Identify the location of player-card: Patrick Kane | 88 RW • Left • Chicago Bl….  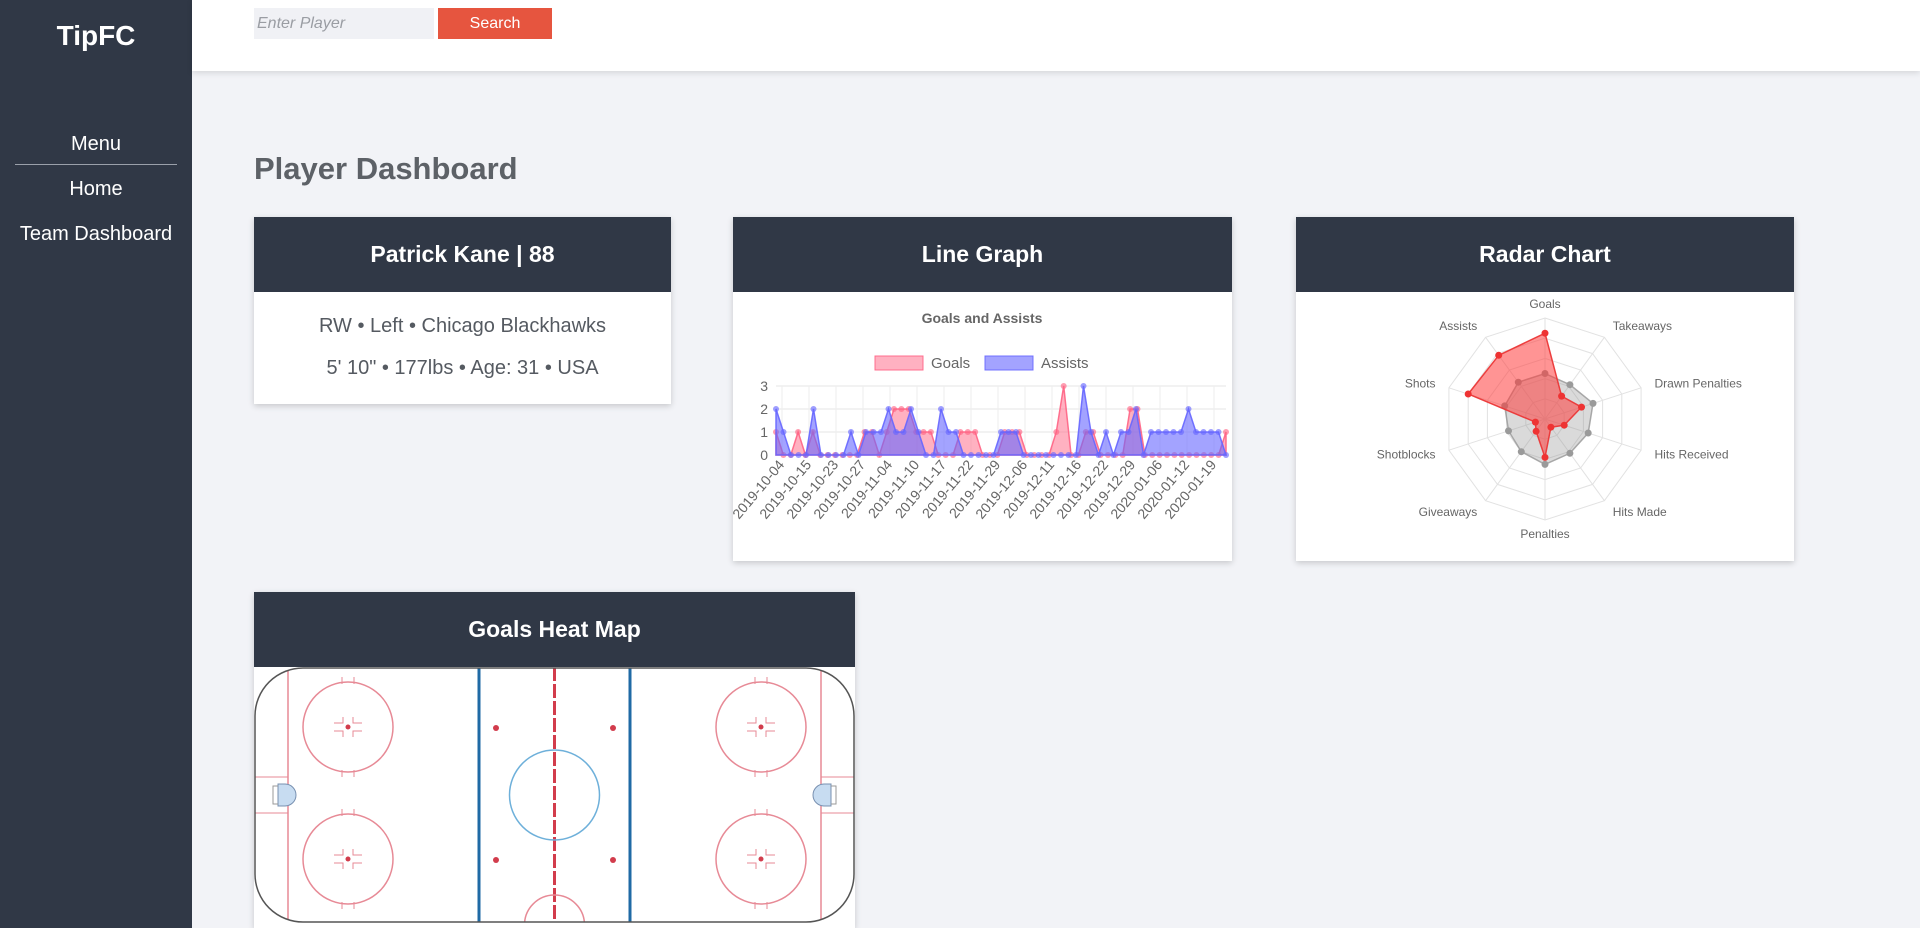
(462, 310).